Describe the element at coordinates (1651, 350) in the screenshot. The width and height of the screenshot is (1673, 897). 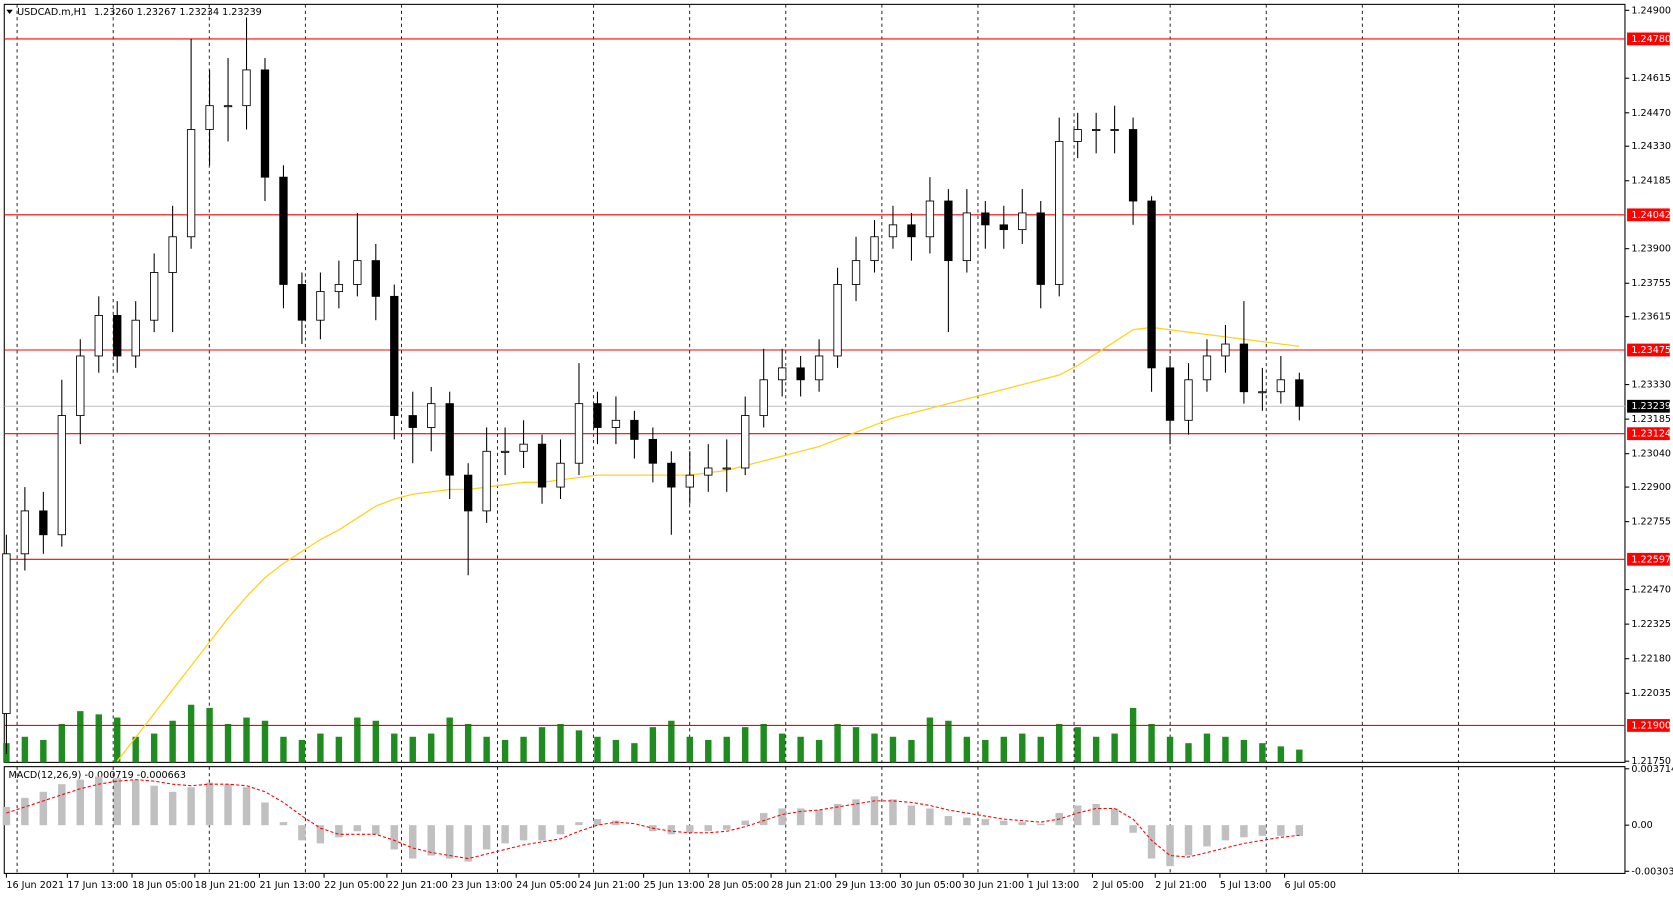
I see `level-label: 1.23475` at that location.